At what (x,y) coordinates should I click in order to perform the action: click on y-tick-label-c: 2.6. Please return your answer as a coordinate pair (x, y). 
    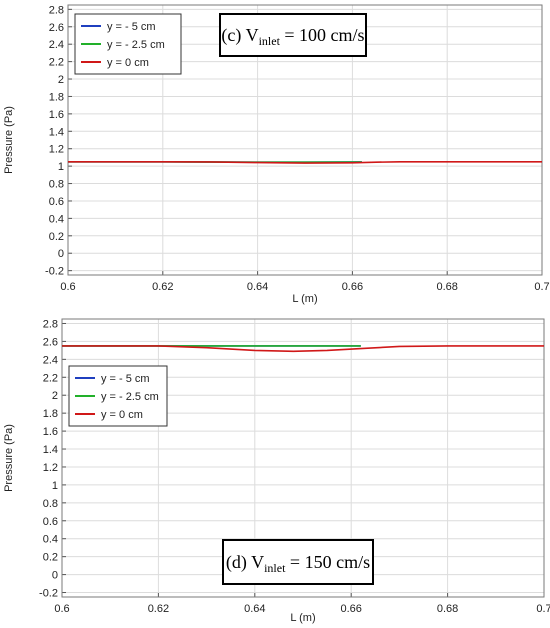
    Looking at the image, I should click on (56, 28).